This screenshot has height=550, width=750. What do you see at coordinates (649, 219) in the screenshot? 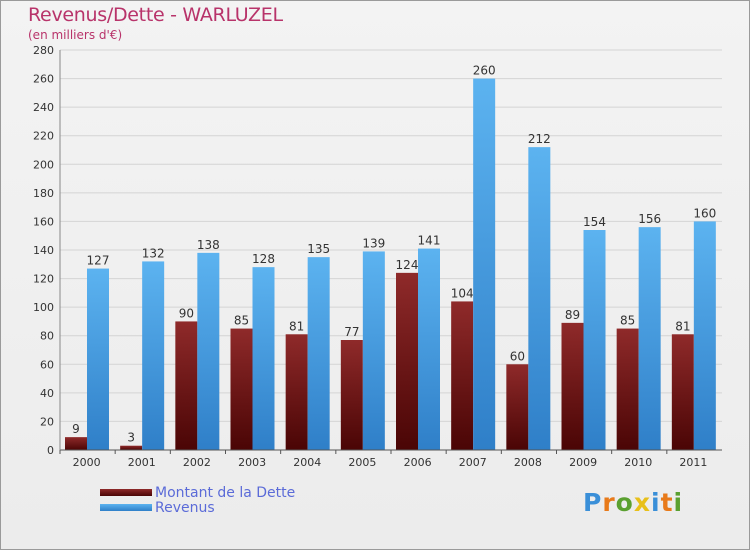
I see `revenue-value-label: 156` at bounding box center [649, 219].